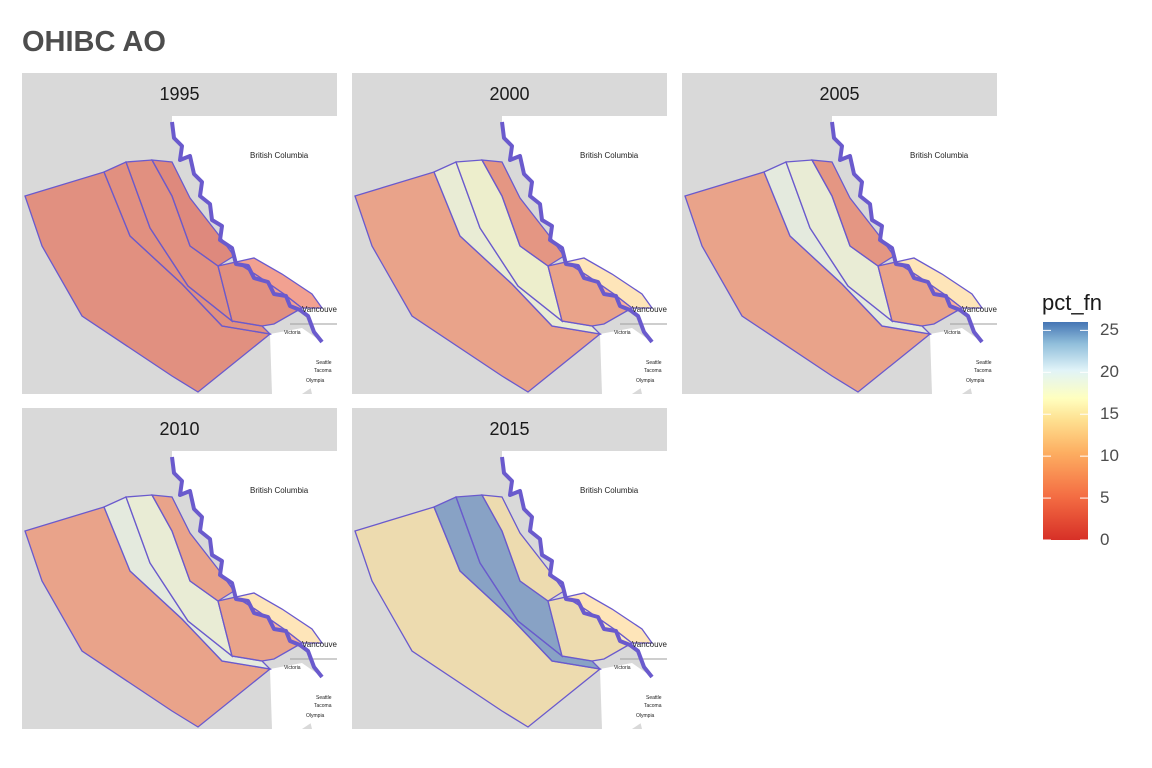 This screenshot has width=1152, height=768. Describe the element at coordinates (1065, 431) in the screenshot. I see `legend-colorbar` at that location.